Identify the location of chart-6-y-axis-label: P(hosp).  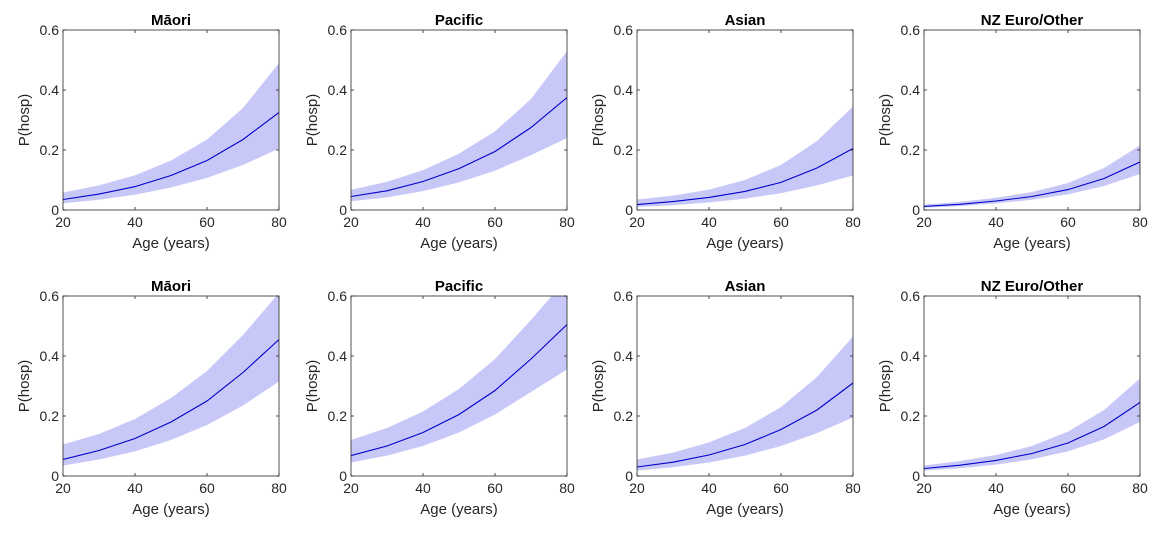
(312, 386).